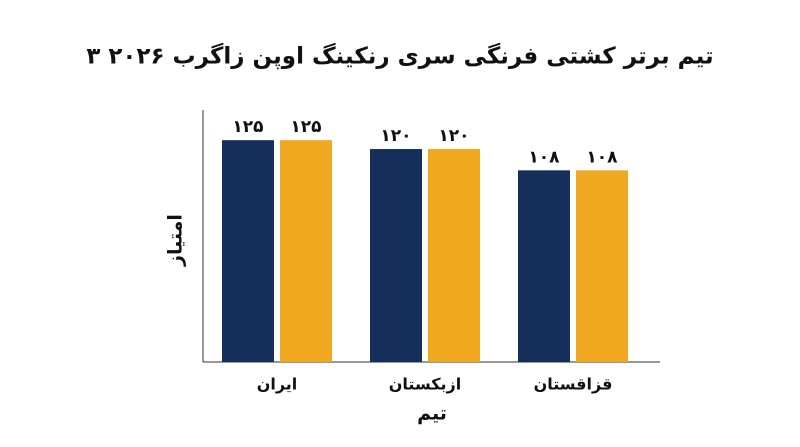 Image resolution: width=800 pixels, height=447 pixels. I want to click on x-tick-label: ایران, so click(277, 384).